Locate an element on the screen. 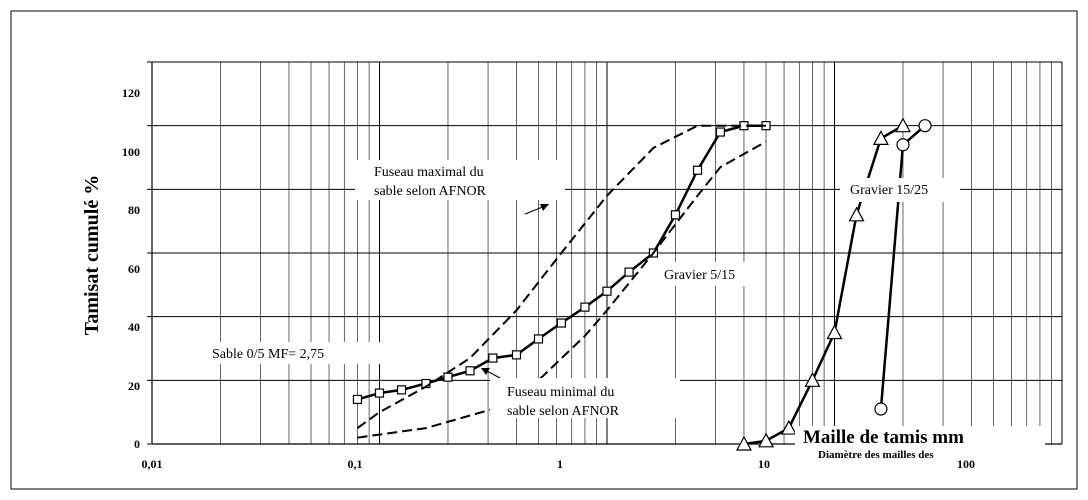 The image size is (1088, 500). y-tick-60: 60 is located at coordinates (134, 269).